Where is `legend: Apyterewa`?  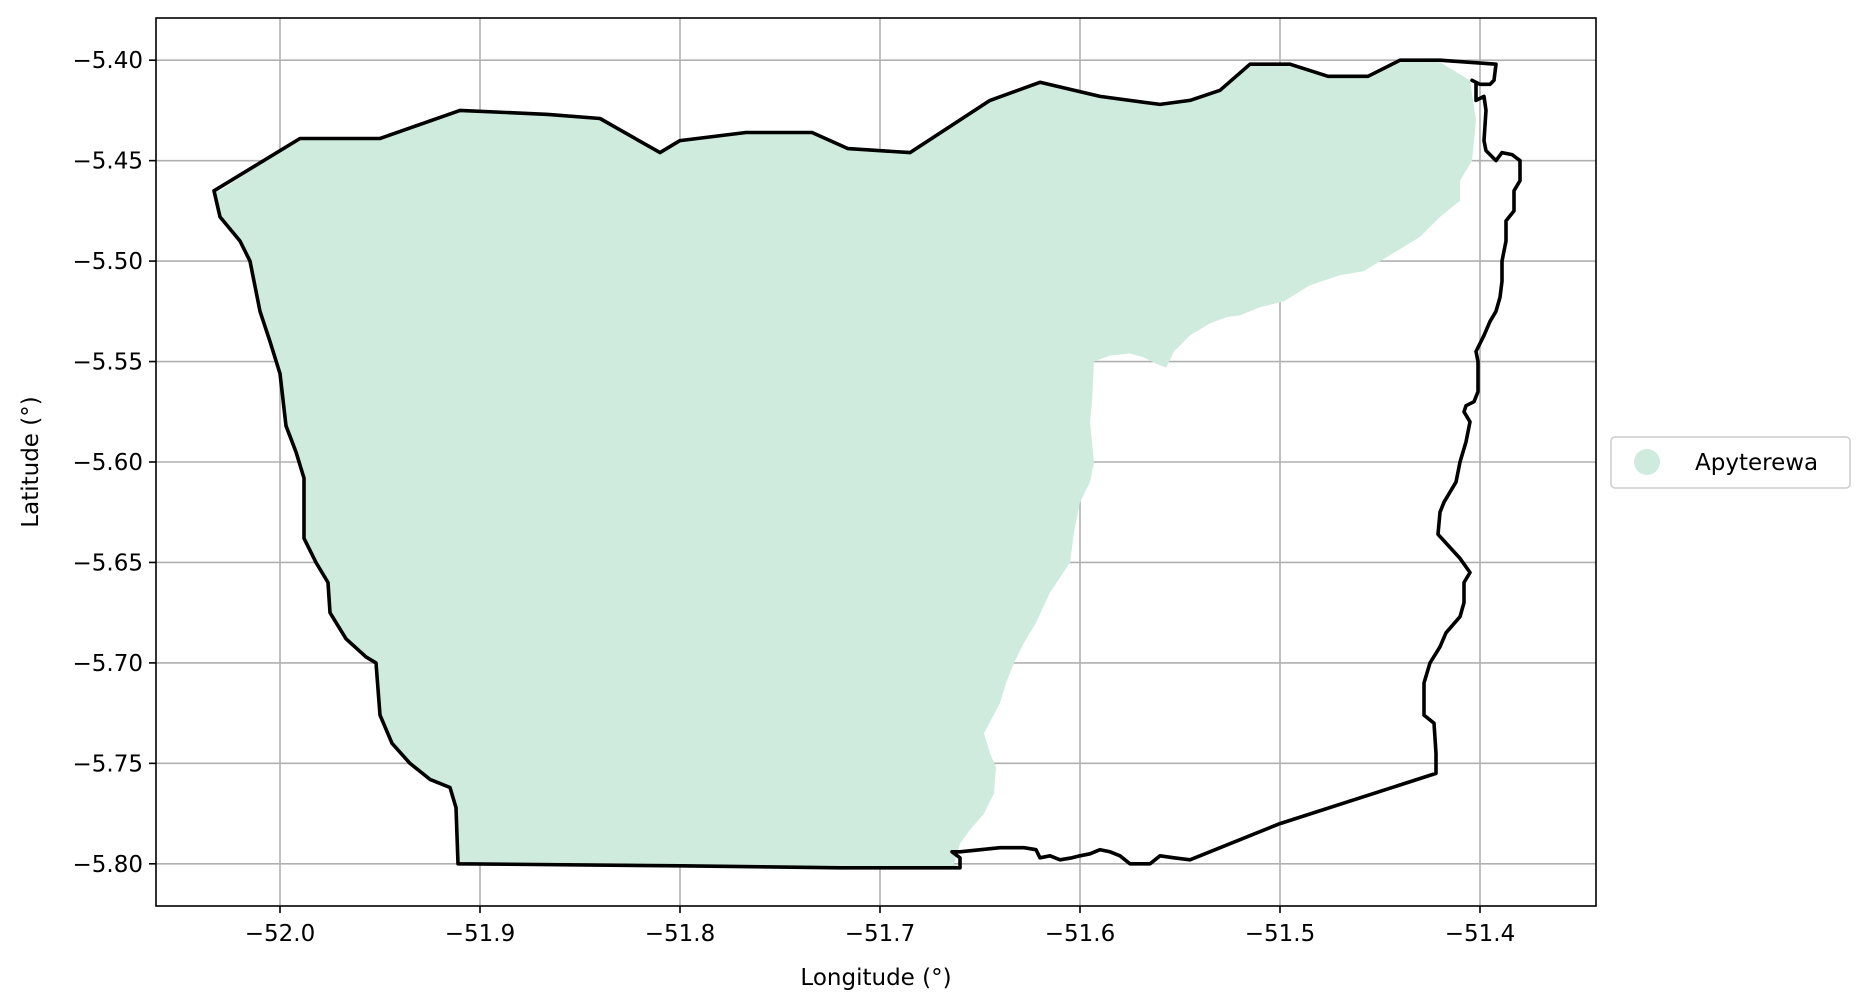 legend: Apyterewa is located at coordinates (1730, 462).